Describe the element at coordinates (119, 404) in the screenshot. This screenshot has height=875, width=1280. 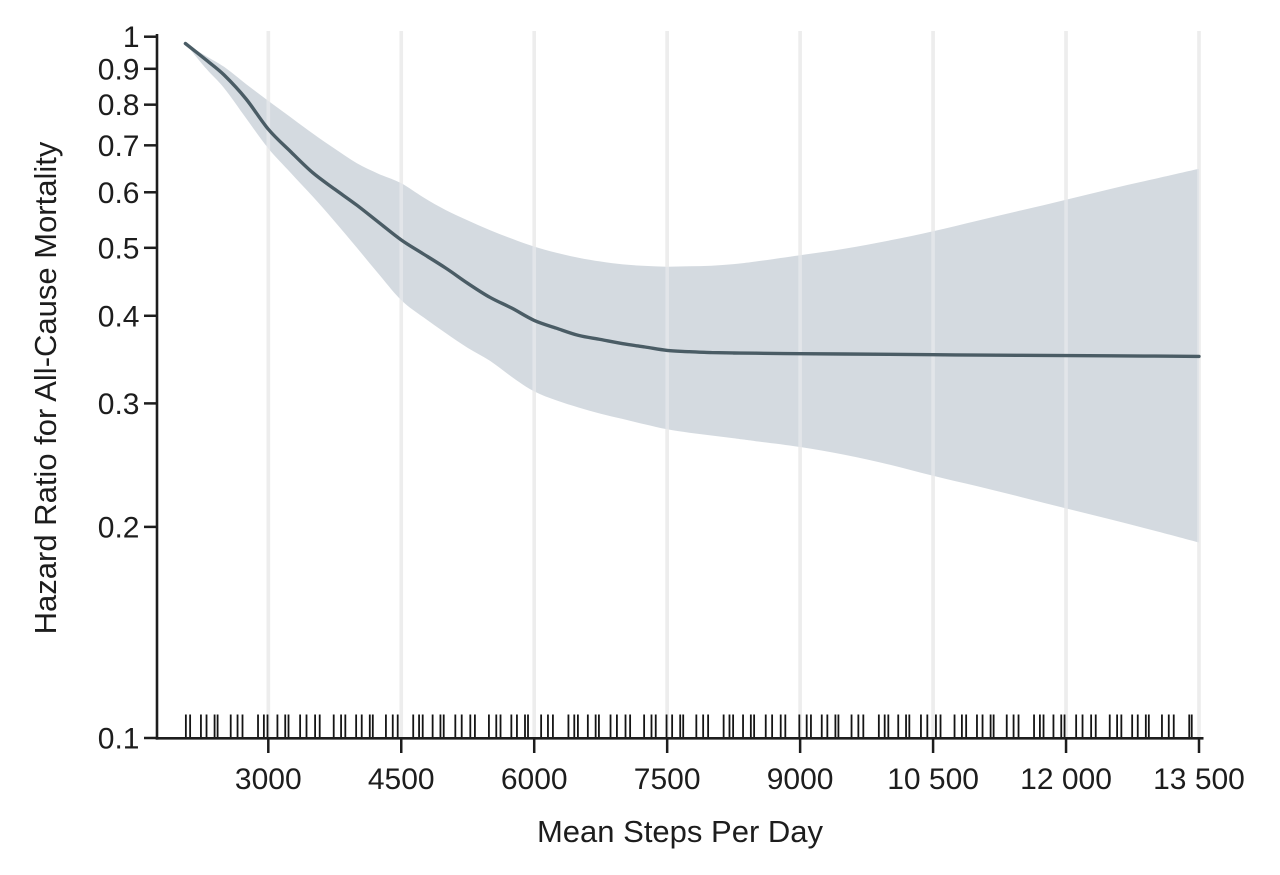
I see `y-tick-label: 0.3` at that location.